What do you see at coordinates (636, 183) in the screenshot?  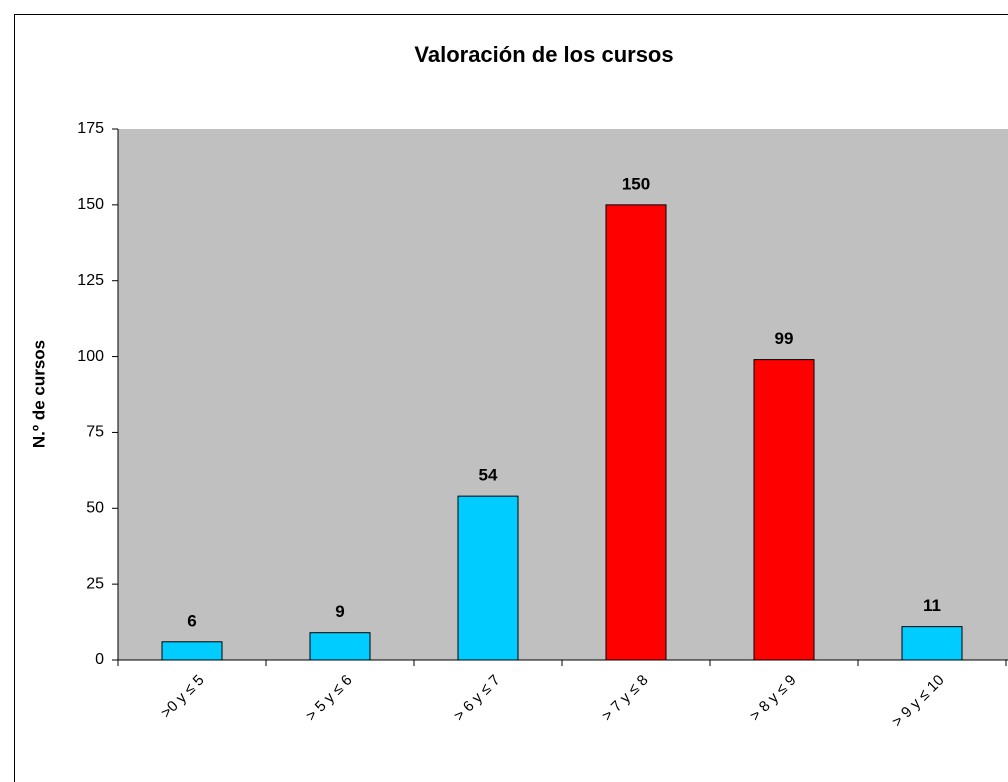 I see `data-label: 150` at bounding box center [636, 183].